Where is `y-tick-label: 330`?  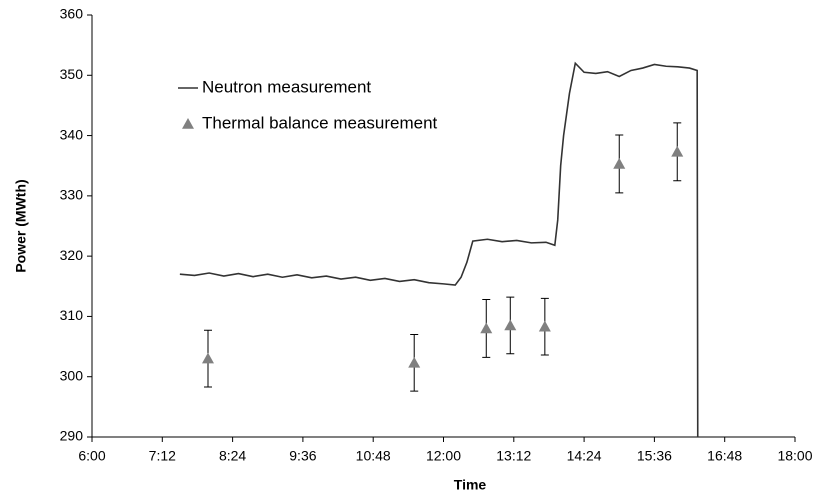 y-tick-label: 330 is located at coordinates (72, 195).